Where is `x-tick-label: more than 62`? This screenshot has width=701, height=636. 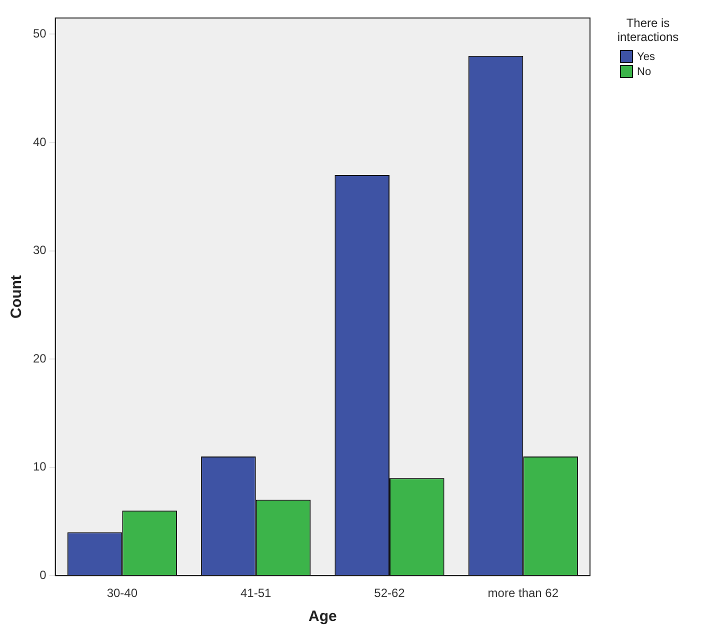
x-tick-label: more than 62 is located at coordinates (523, 593).